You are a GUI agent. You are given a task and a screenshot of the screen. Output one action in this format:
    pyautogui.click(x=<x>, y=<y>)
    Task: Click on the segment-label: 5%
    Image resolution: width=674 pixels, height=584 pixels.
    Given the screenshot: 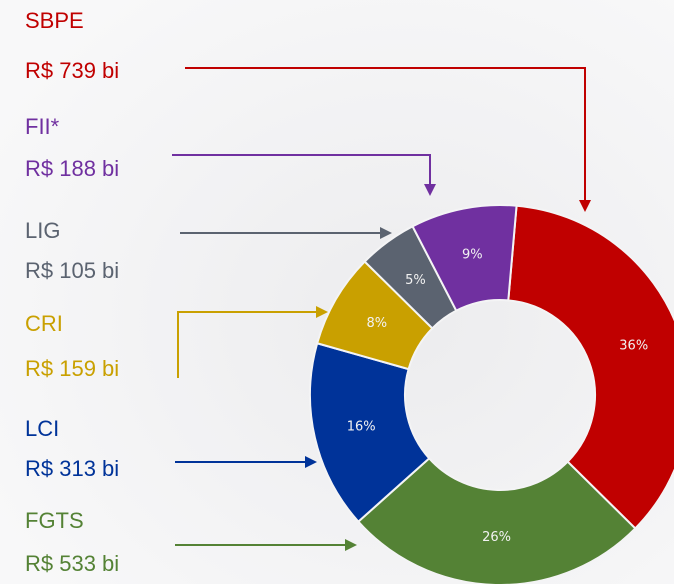 What is the action you would take?
    pyautogui.click(x=415, y=280)
    